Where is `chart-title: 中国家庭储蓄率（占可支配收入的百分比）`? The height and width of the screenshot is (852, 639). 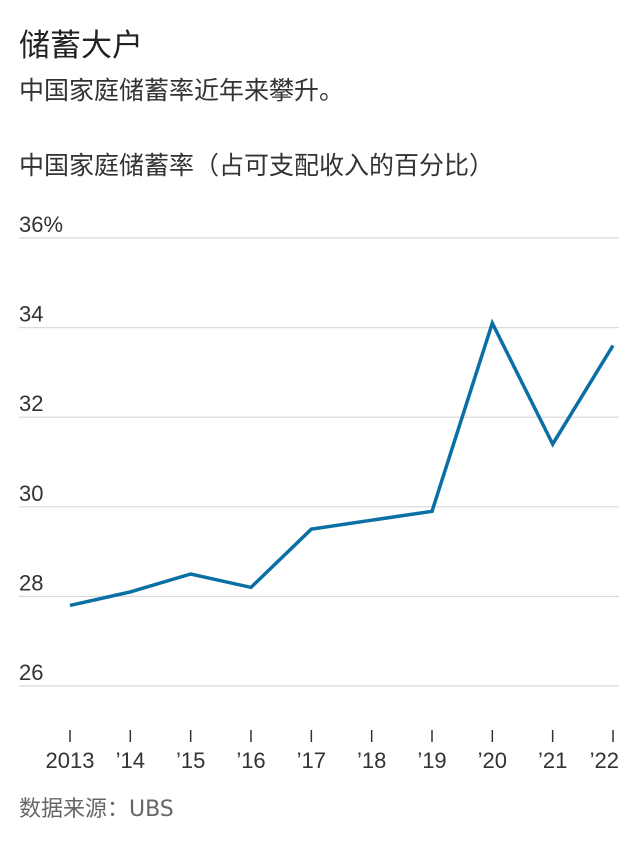
chart-title: 中国家庭储蓄率（占可支配收入的百分比） is located at coordinates (257, 165).